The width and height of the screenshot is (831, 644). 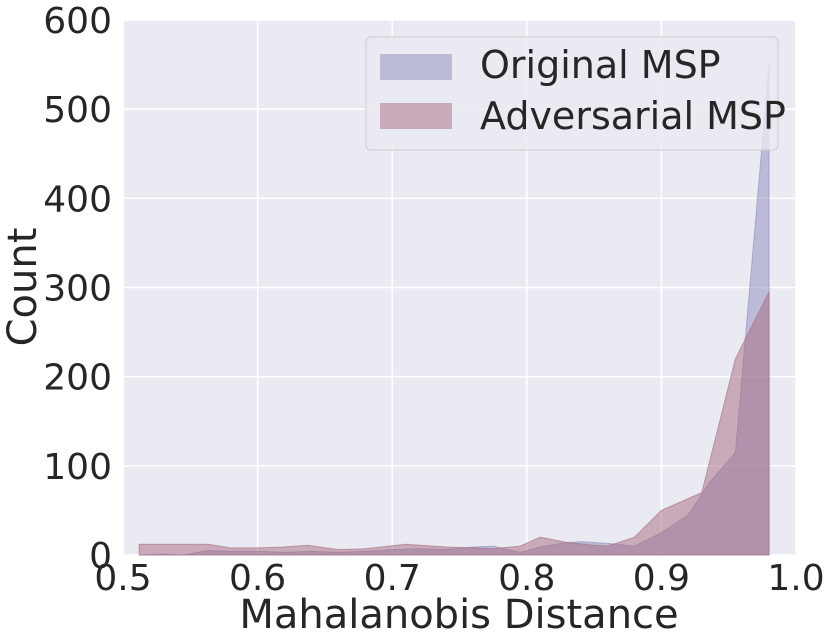 What do you see at coordinates (600, 65) in the screenshot?
I see `legend-label-original-msp: Original MSP` at bounding box center [600, 65].